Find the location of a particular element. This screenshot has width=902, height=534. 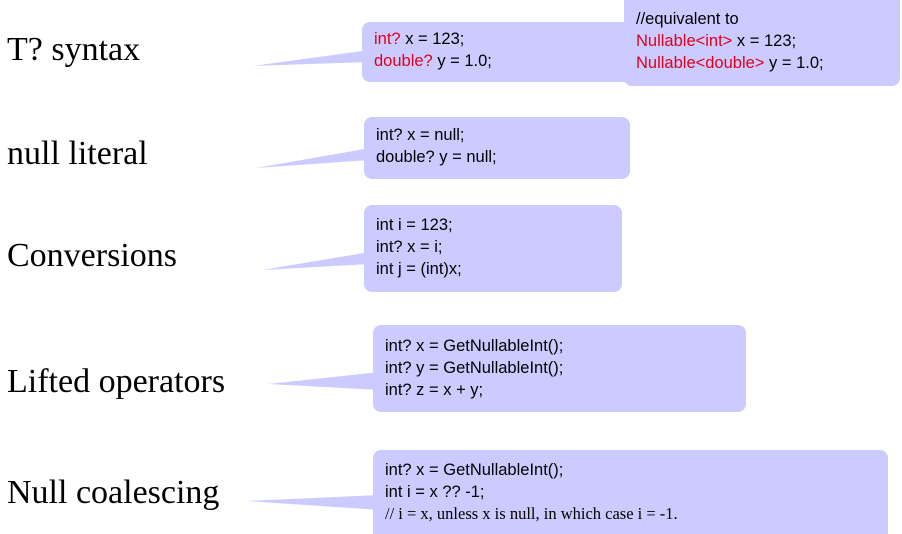

code-line: int? x = i; is located at coordinates (409, 247).